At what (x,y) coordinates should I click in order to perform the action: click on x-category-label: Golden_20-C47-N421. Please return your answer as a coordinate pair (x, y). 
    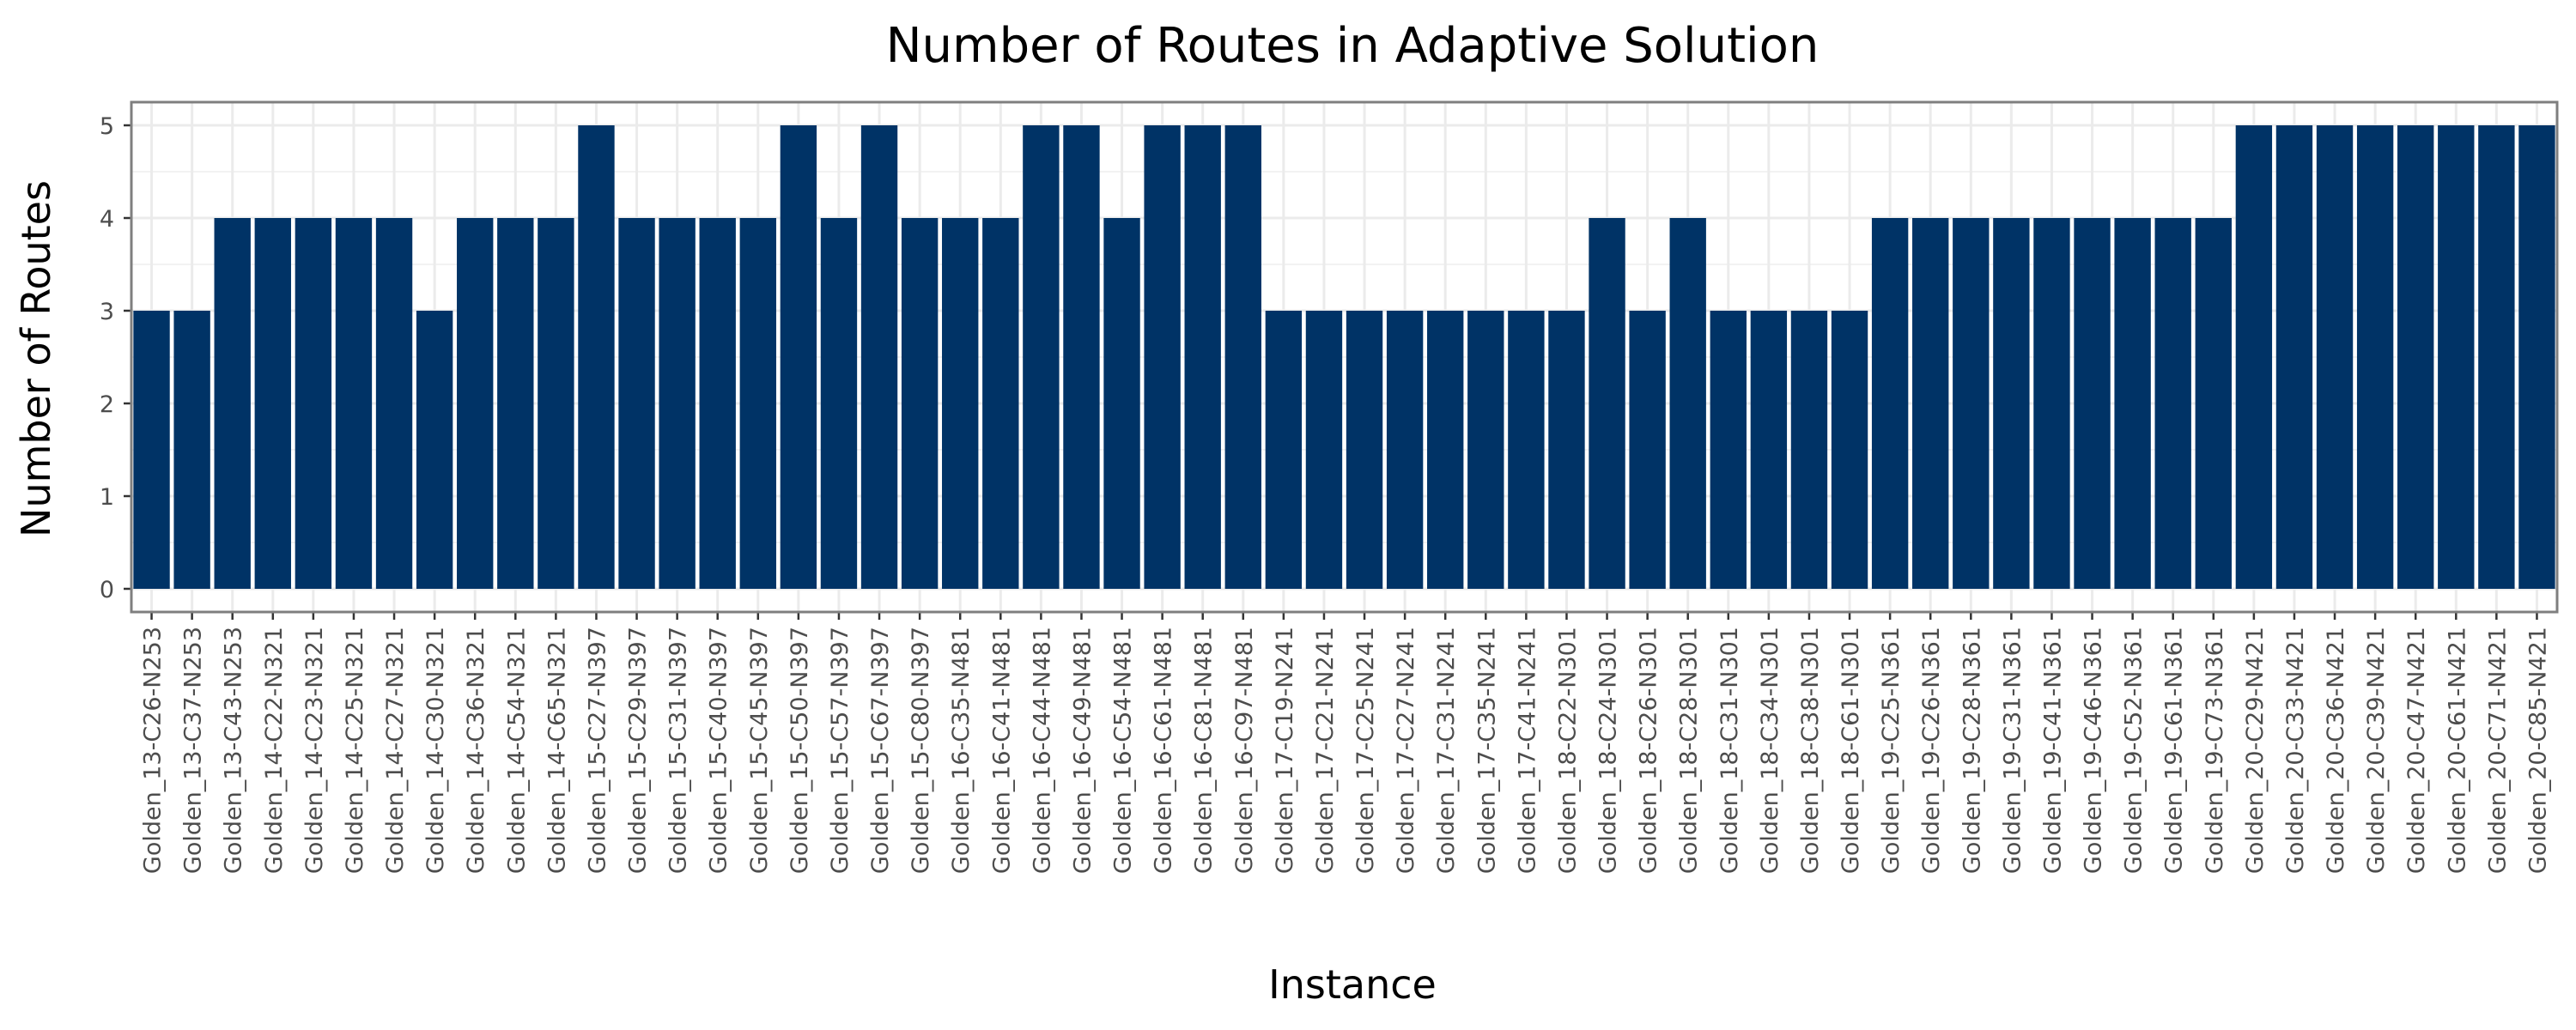
    Looking at the image, I should click on (2416, 750).